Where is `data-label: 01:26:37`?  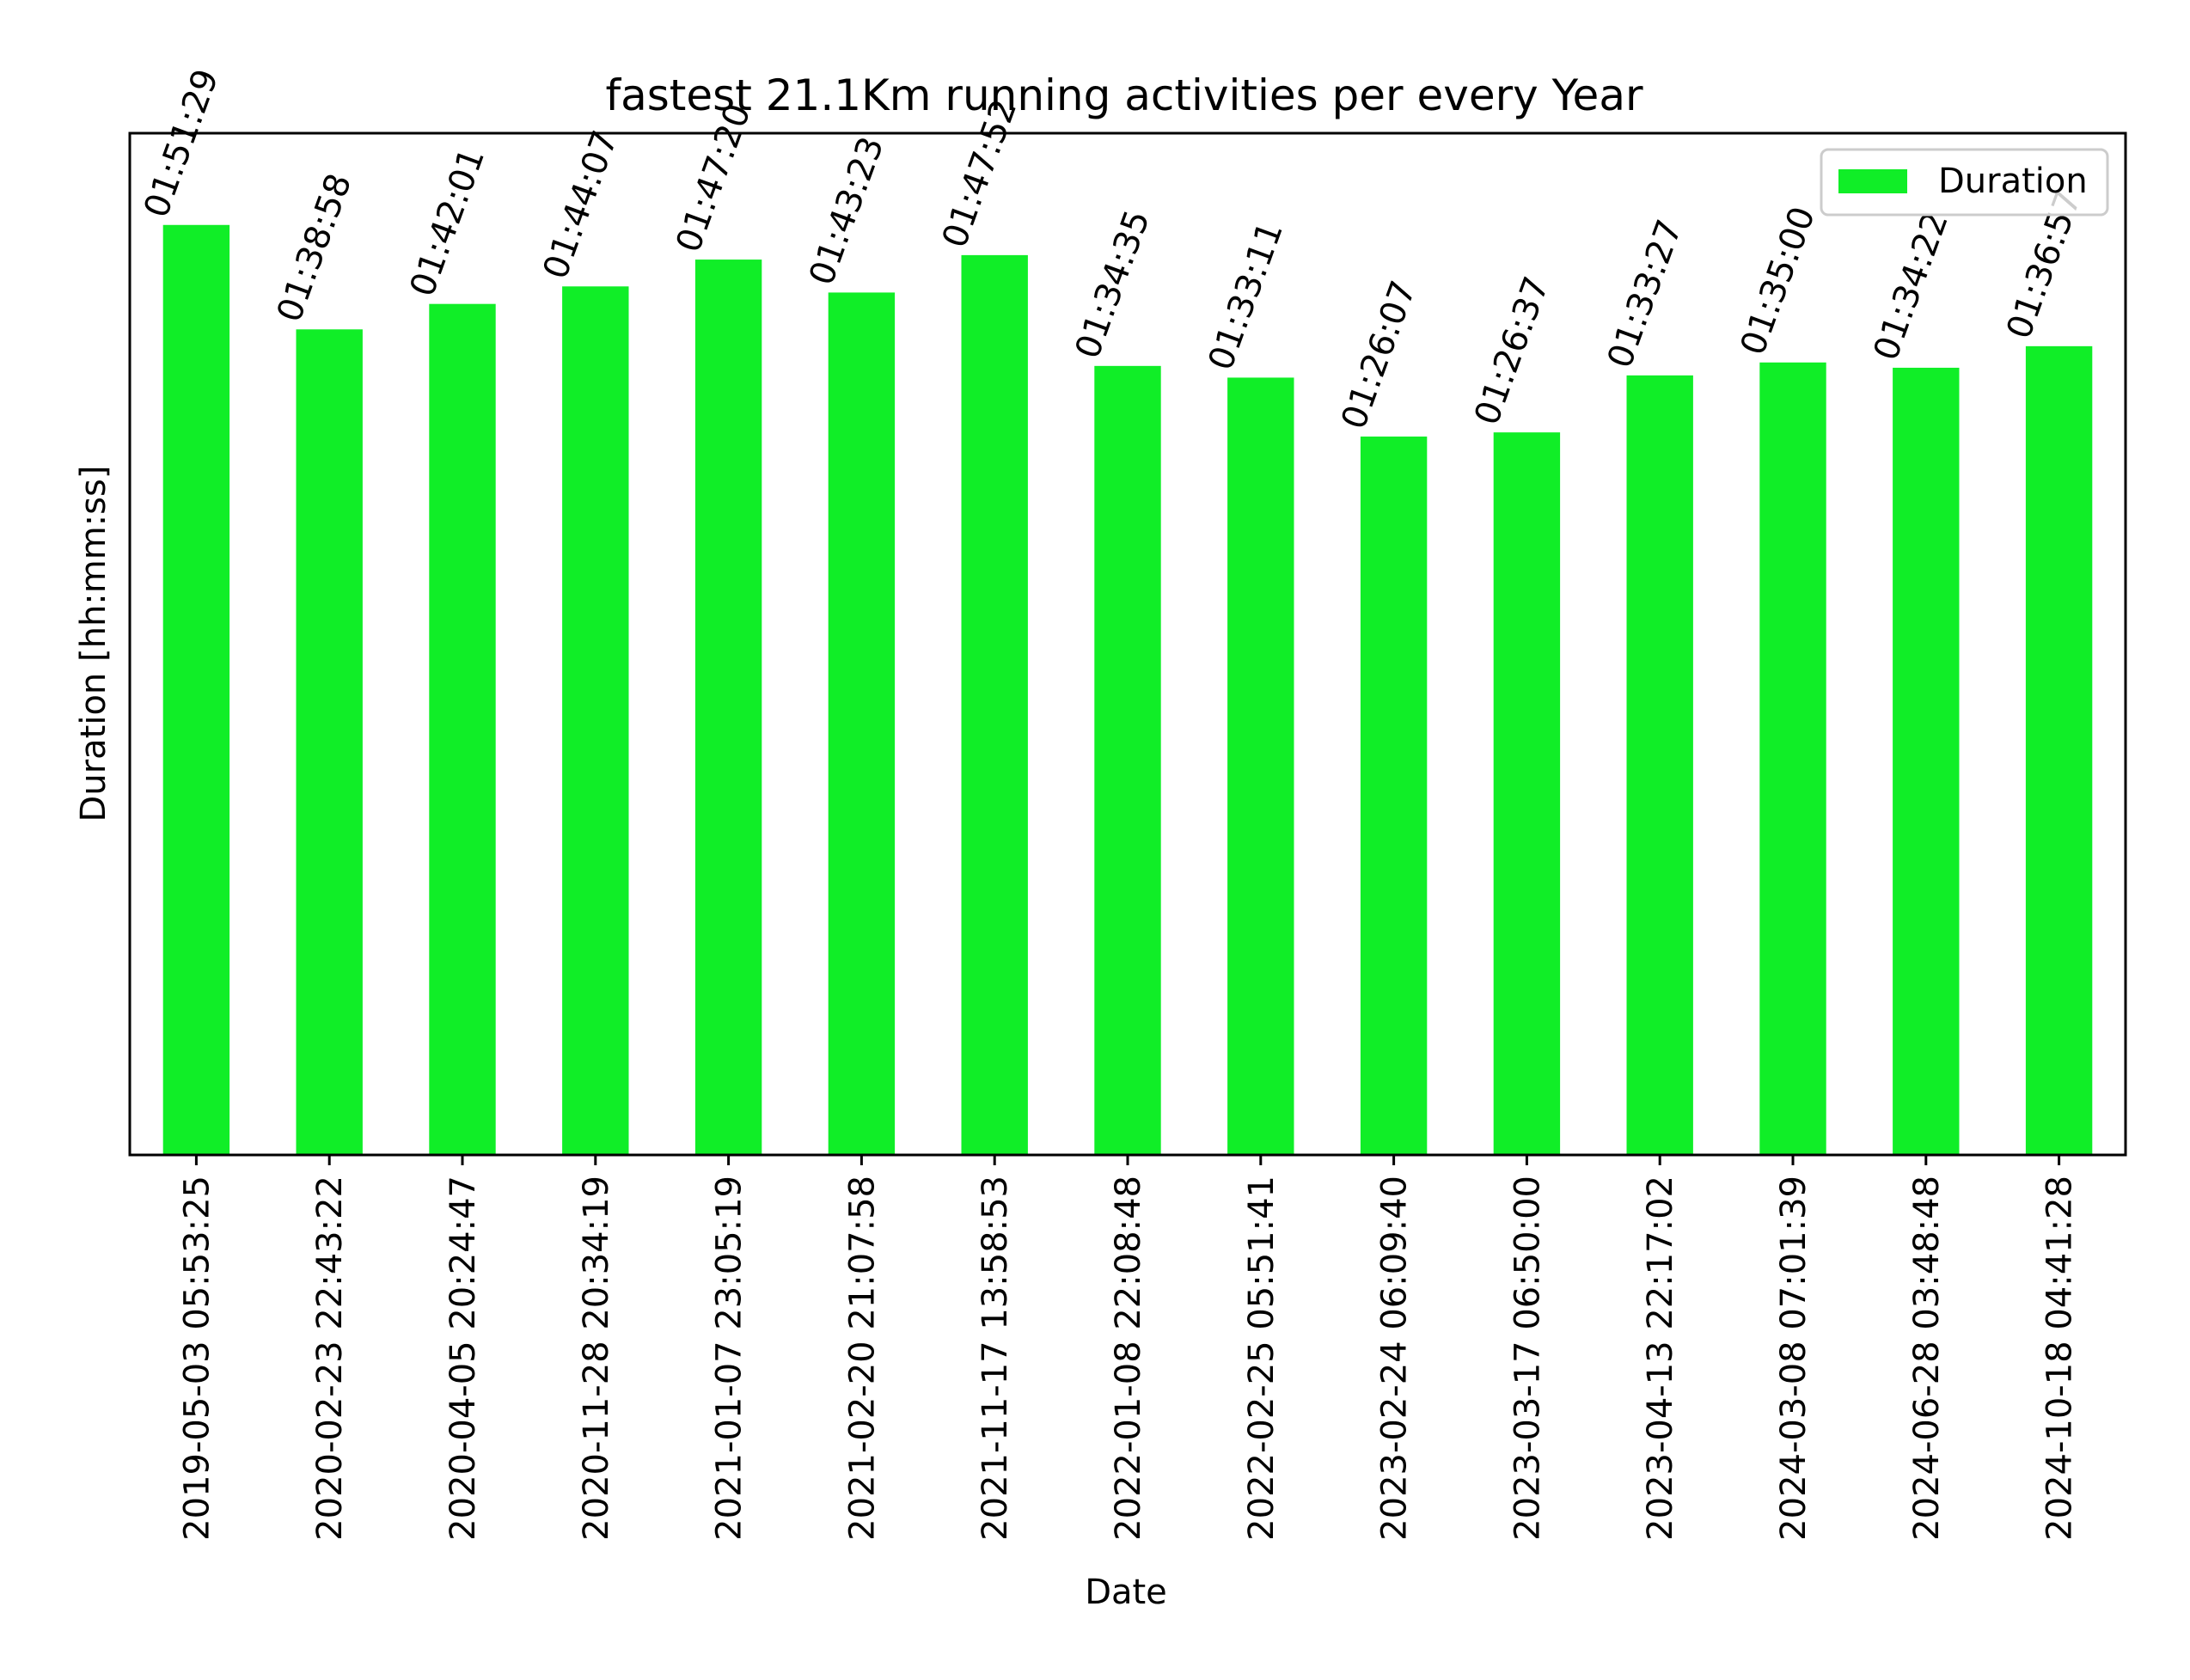
data-label: 01:26:37 is located at coordinates (1512, 352).